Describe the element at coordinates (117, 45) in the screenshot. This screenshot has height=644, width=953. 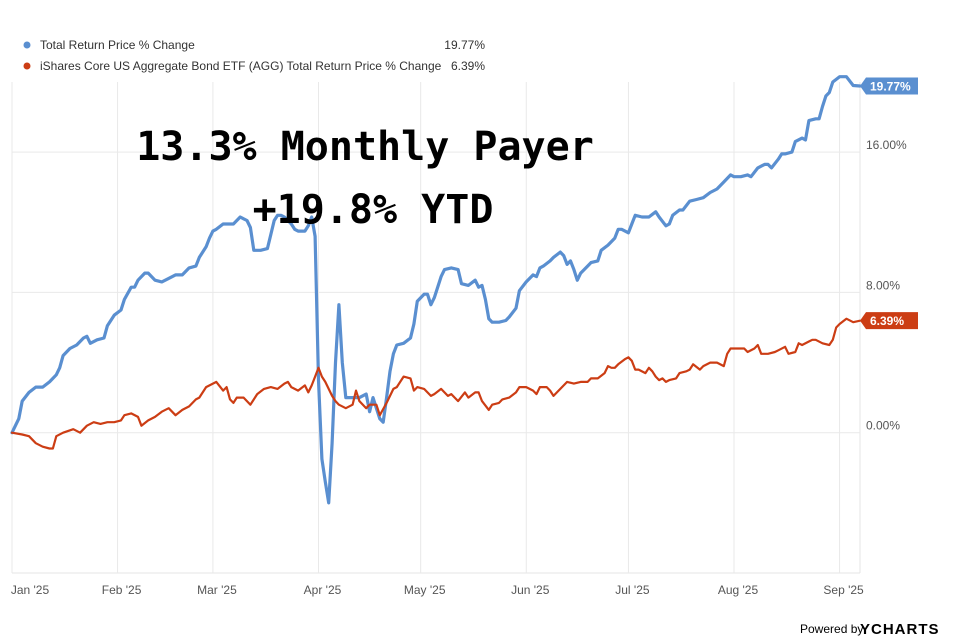
I see `legend-label-series-1: Total Return Price % Change` at that location.